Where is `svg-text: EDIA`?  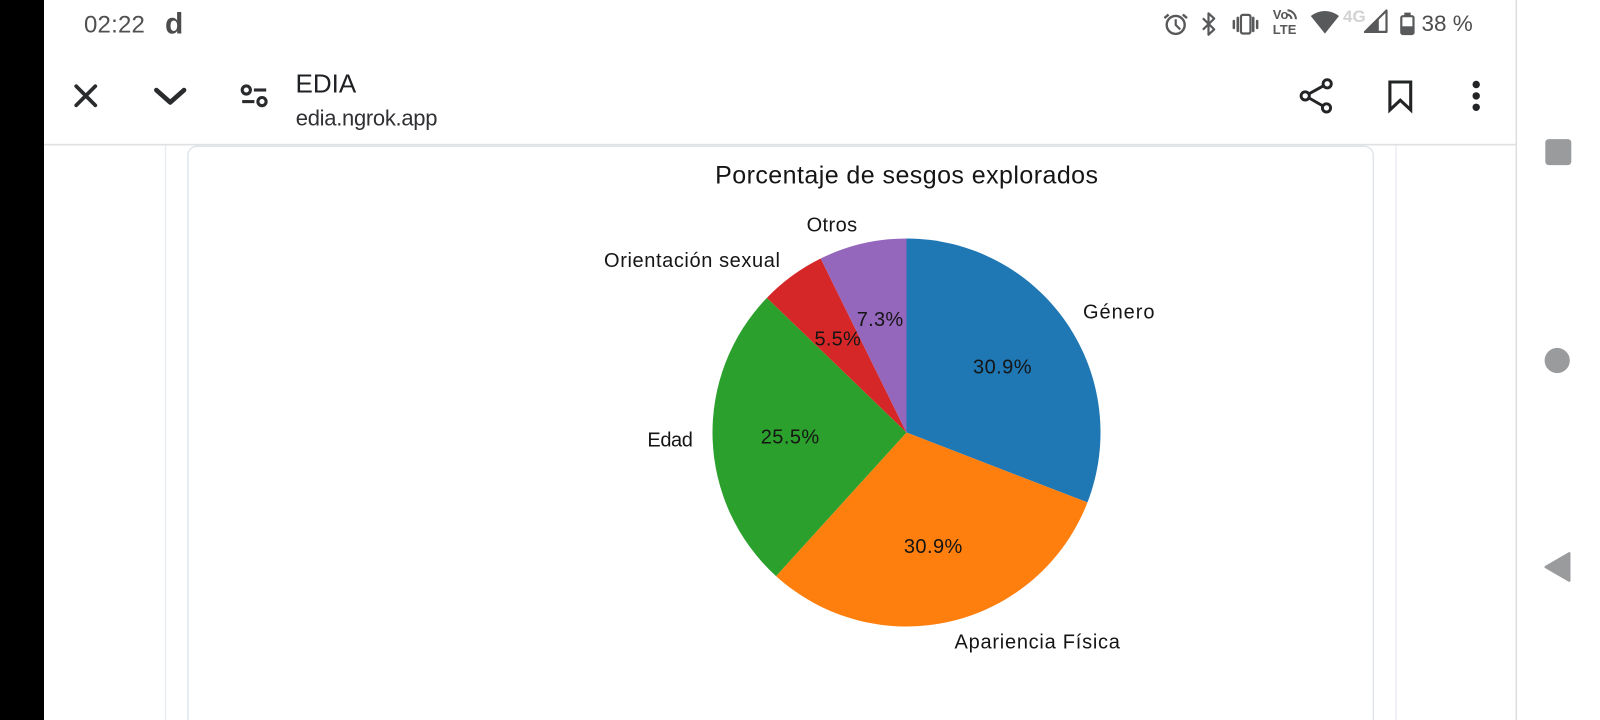 svg-text: EDIA is located at coordinates (326, 84).